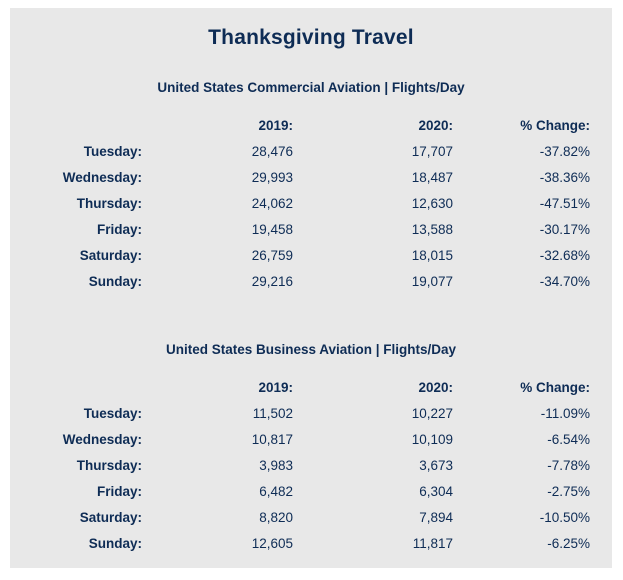 The image size is (623, 580). What do you see at coordinates (568, 439) in the screenshot?
I see `value-change: -6.54%` at bounding box center [568, 439].